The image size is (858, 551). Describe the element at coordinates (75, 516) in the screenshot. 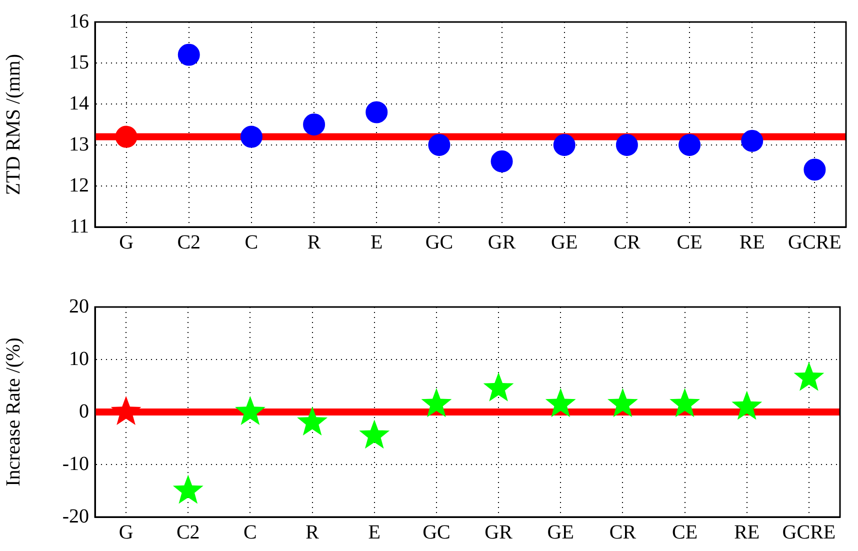

I see `y-tick-label: -20` at that location.